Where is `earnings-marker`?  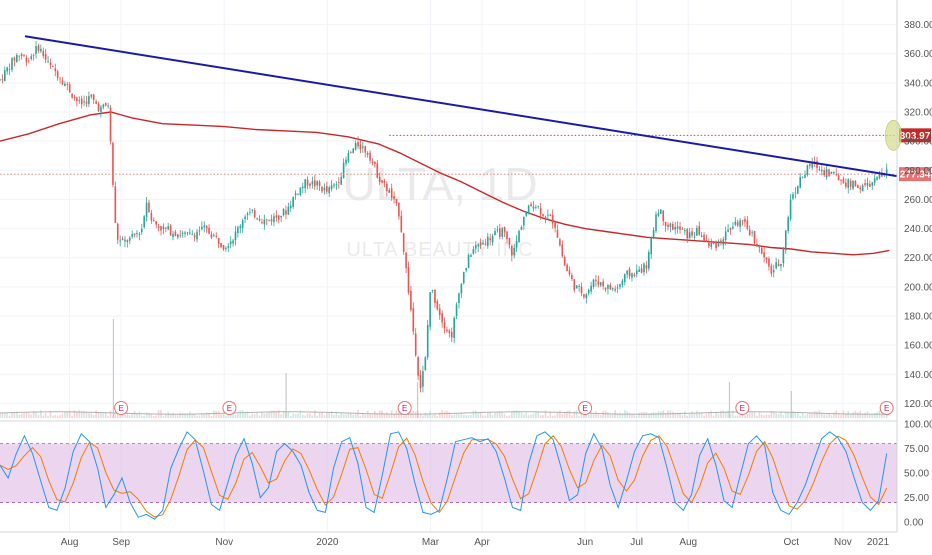 earnings-marker is located at coordinates (404, 408).